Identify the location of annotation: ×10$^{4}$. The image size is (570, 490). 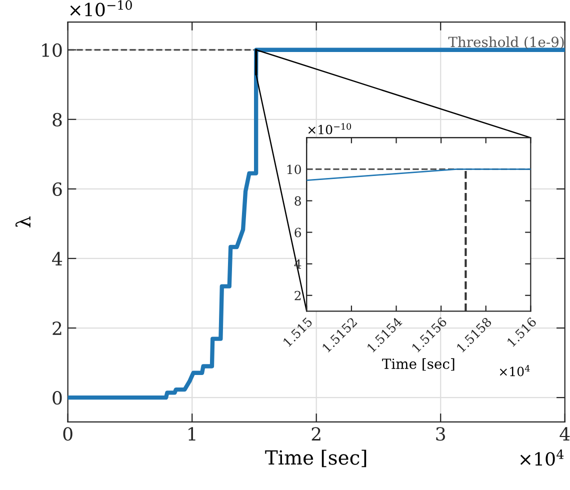
(515, 370).